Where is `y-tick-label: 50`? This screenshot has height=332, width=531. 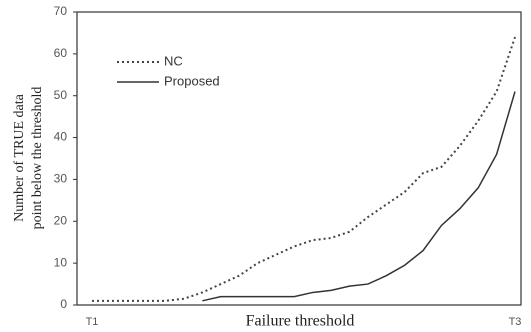
y-tick-label: 50 is located at coordinates (61, 95).